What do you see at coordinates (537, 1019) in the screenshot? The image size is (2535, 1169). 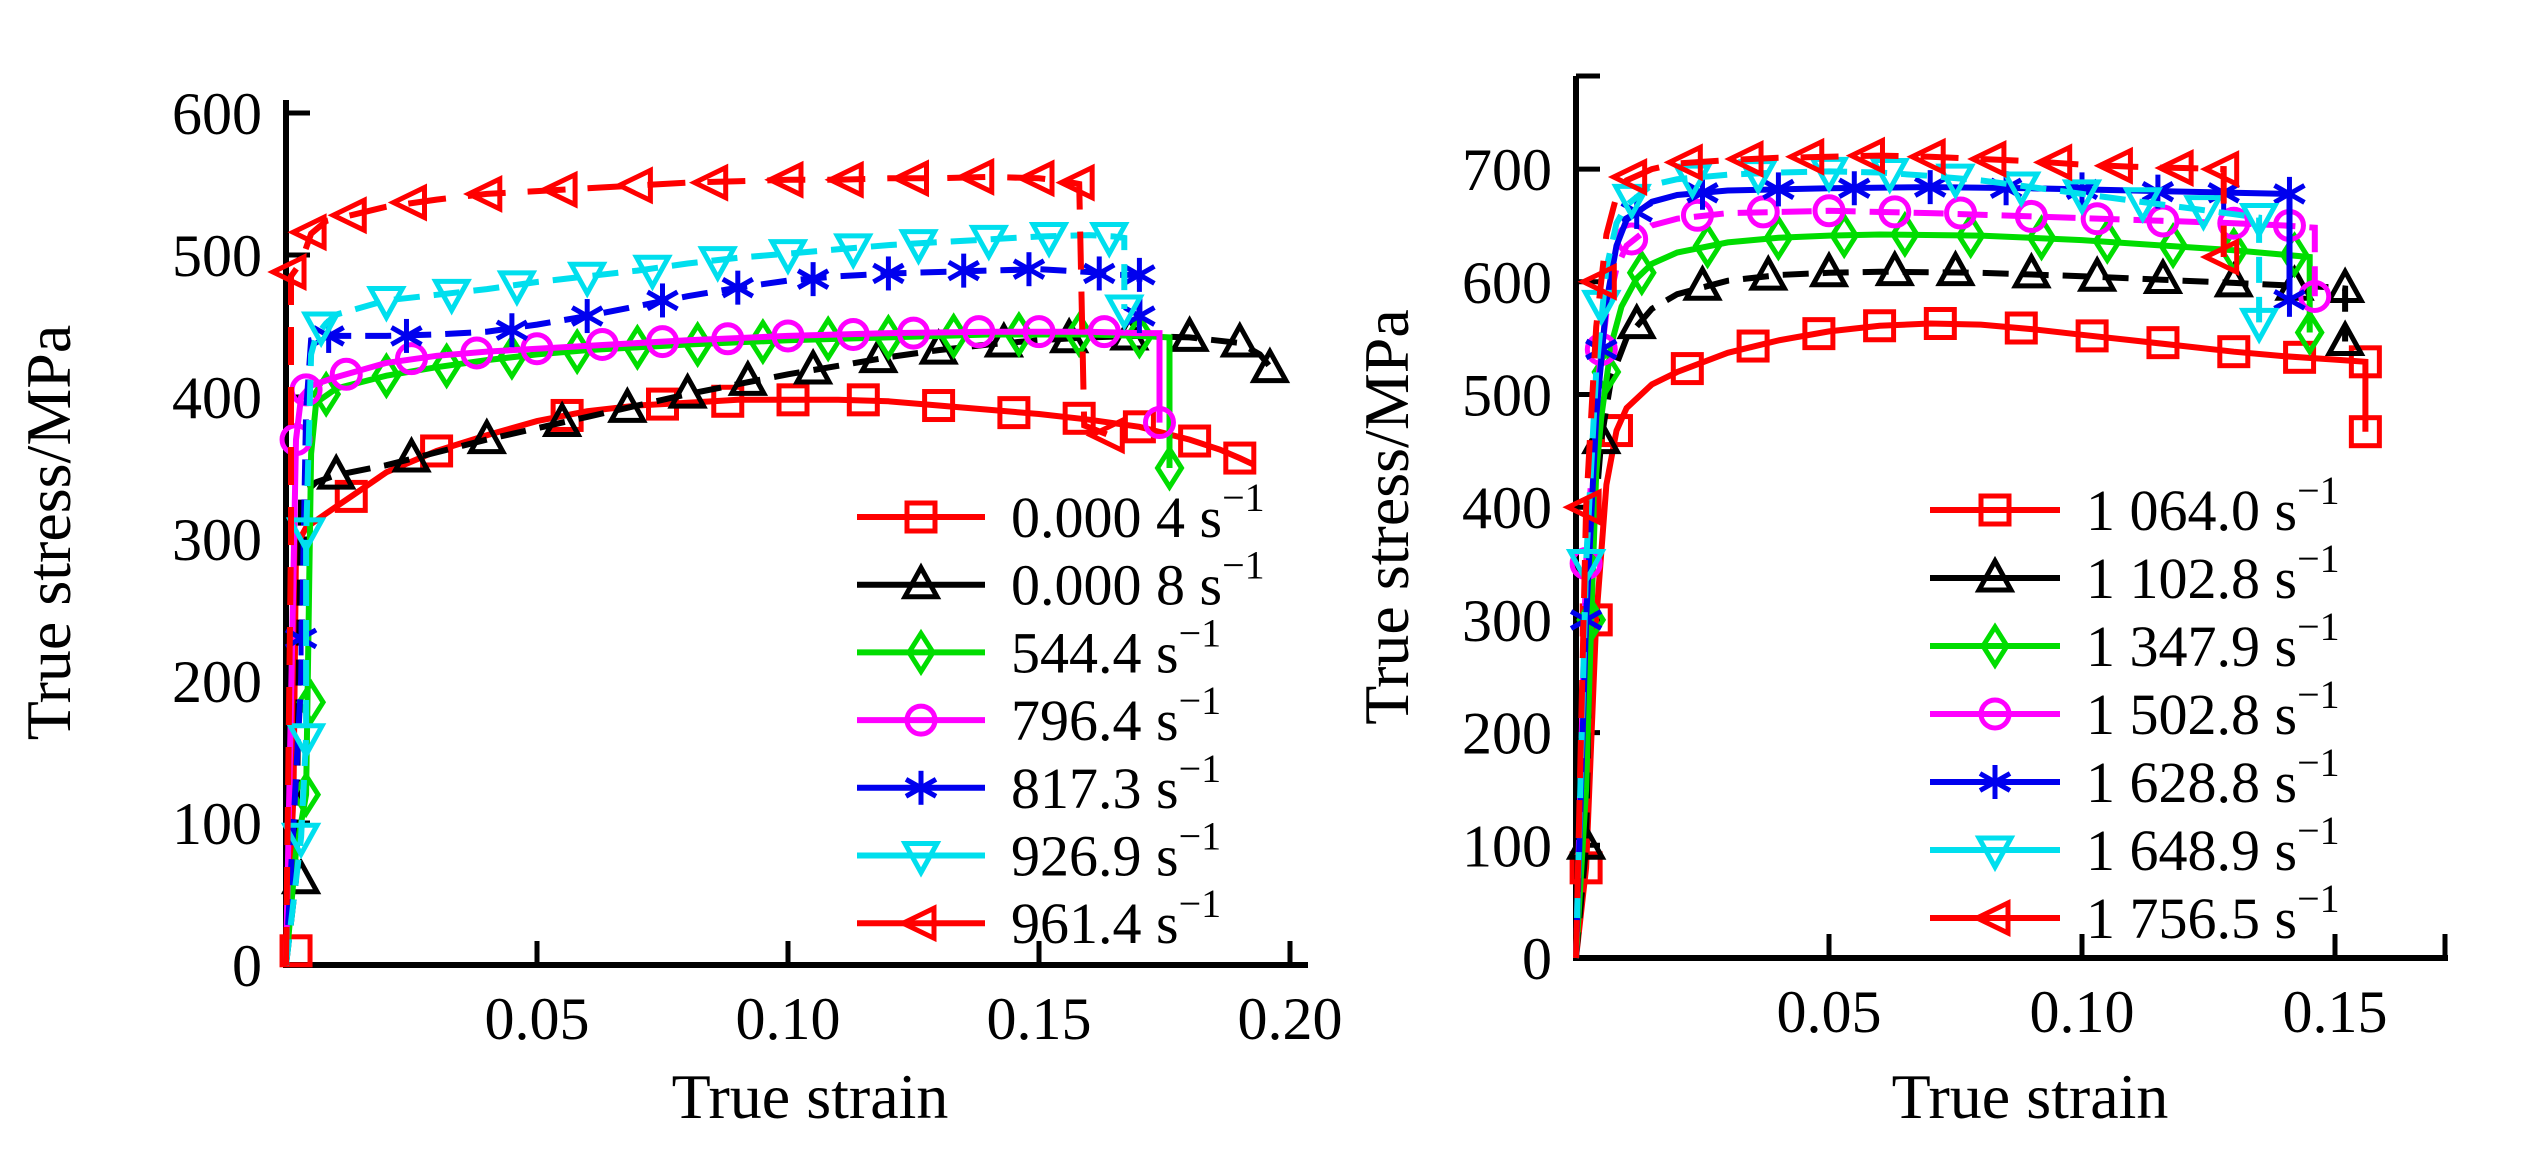 I see `x-tick-label: 0.05` at bounding box center [537, 1019].